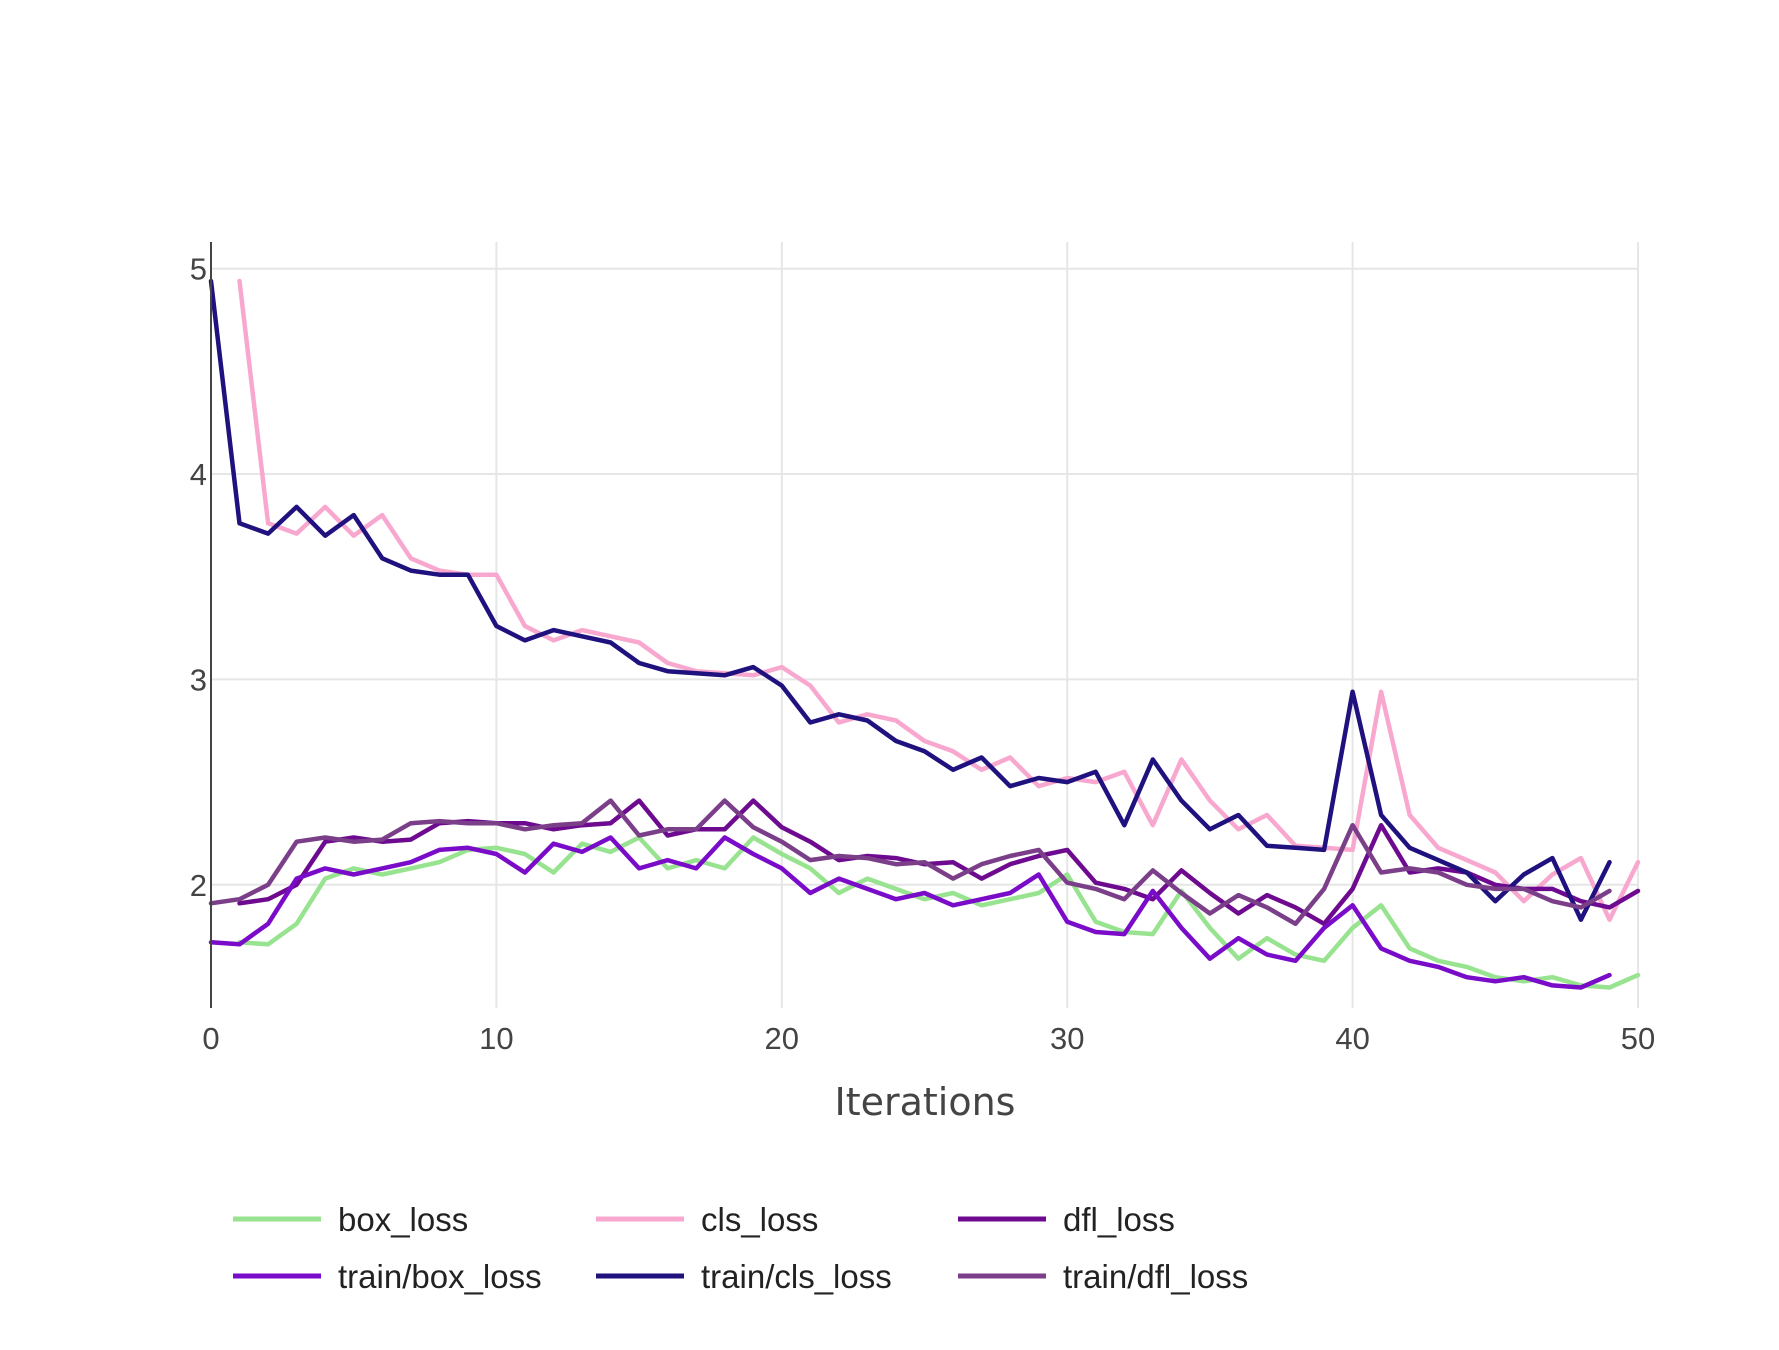  Describe the element at coordinates (198, 885) in the screenshot. I see `y-tick-label: 2` at that location.